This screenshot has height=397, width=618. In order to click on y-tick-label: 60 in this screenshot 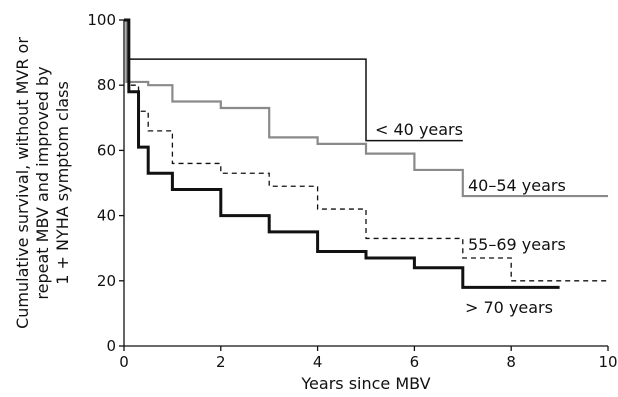, I will do `click(106, 150)`.